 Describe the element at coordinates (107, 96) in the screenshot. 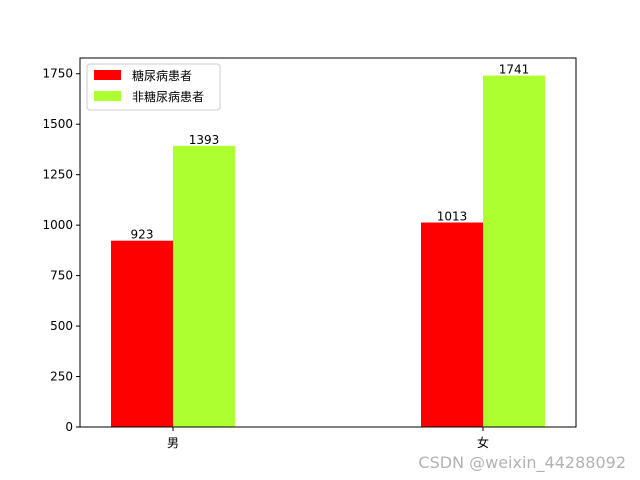

I see `legend-swatch-non-diabetic` at that location.